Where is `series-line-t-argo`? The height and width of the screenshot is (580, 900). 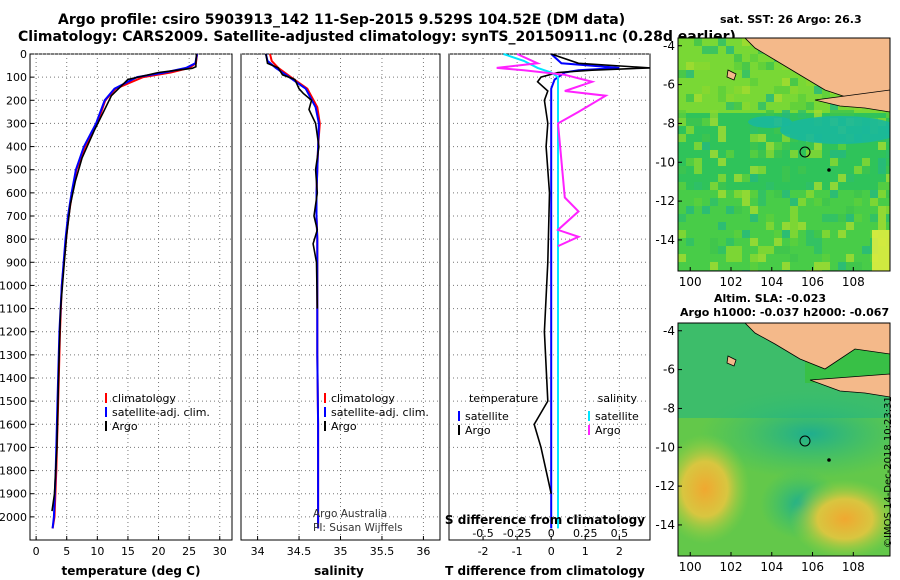 series-line-t-argo is located at coordinates (592, 273).